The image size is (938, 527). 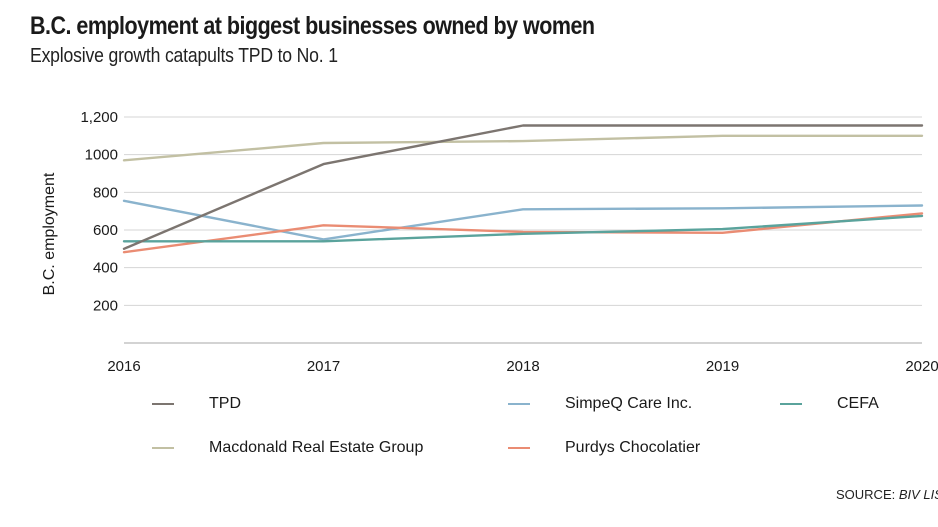 What do you see at coordinates (184, 56) in the screenshot?
I see `chart-subtitle: Explosive growth catapults TPD to No. 1` at bounding box center [184, 56].